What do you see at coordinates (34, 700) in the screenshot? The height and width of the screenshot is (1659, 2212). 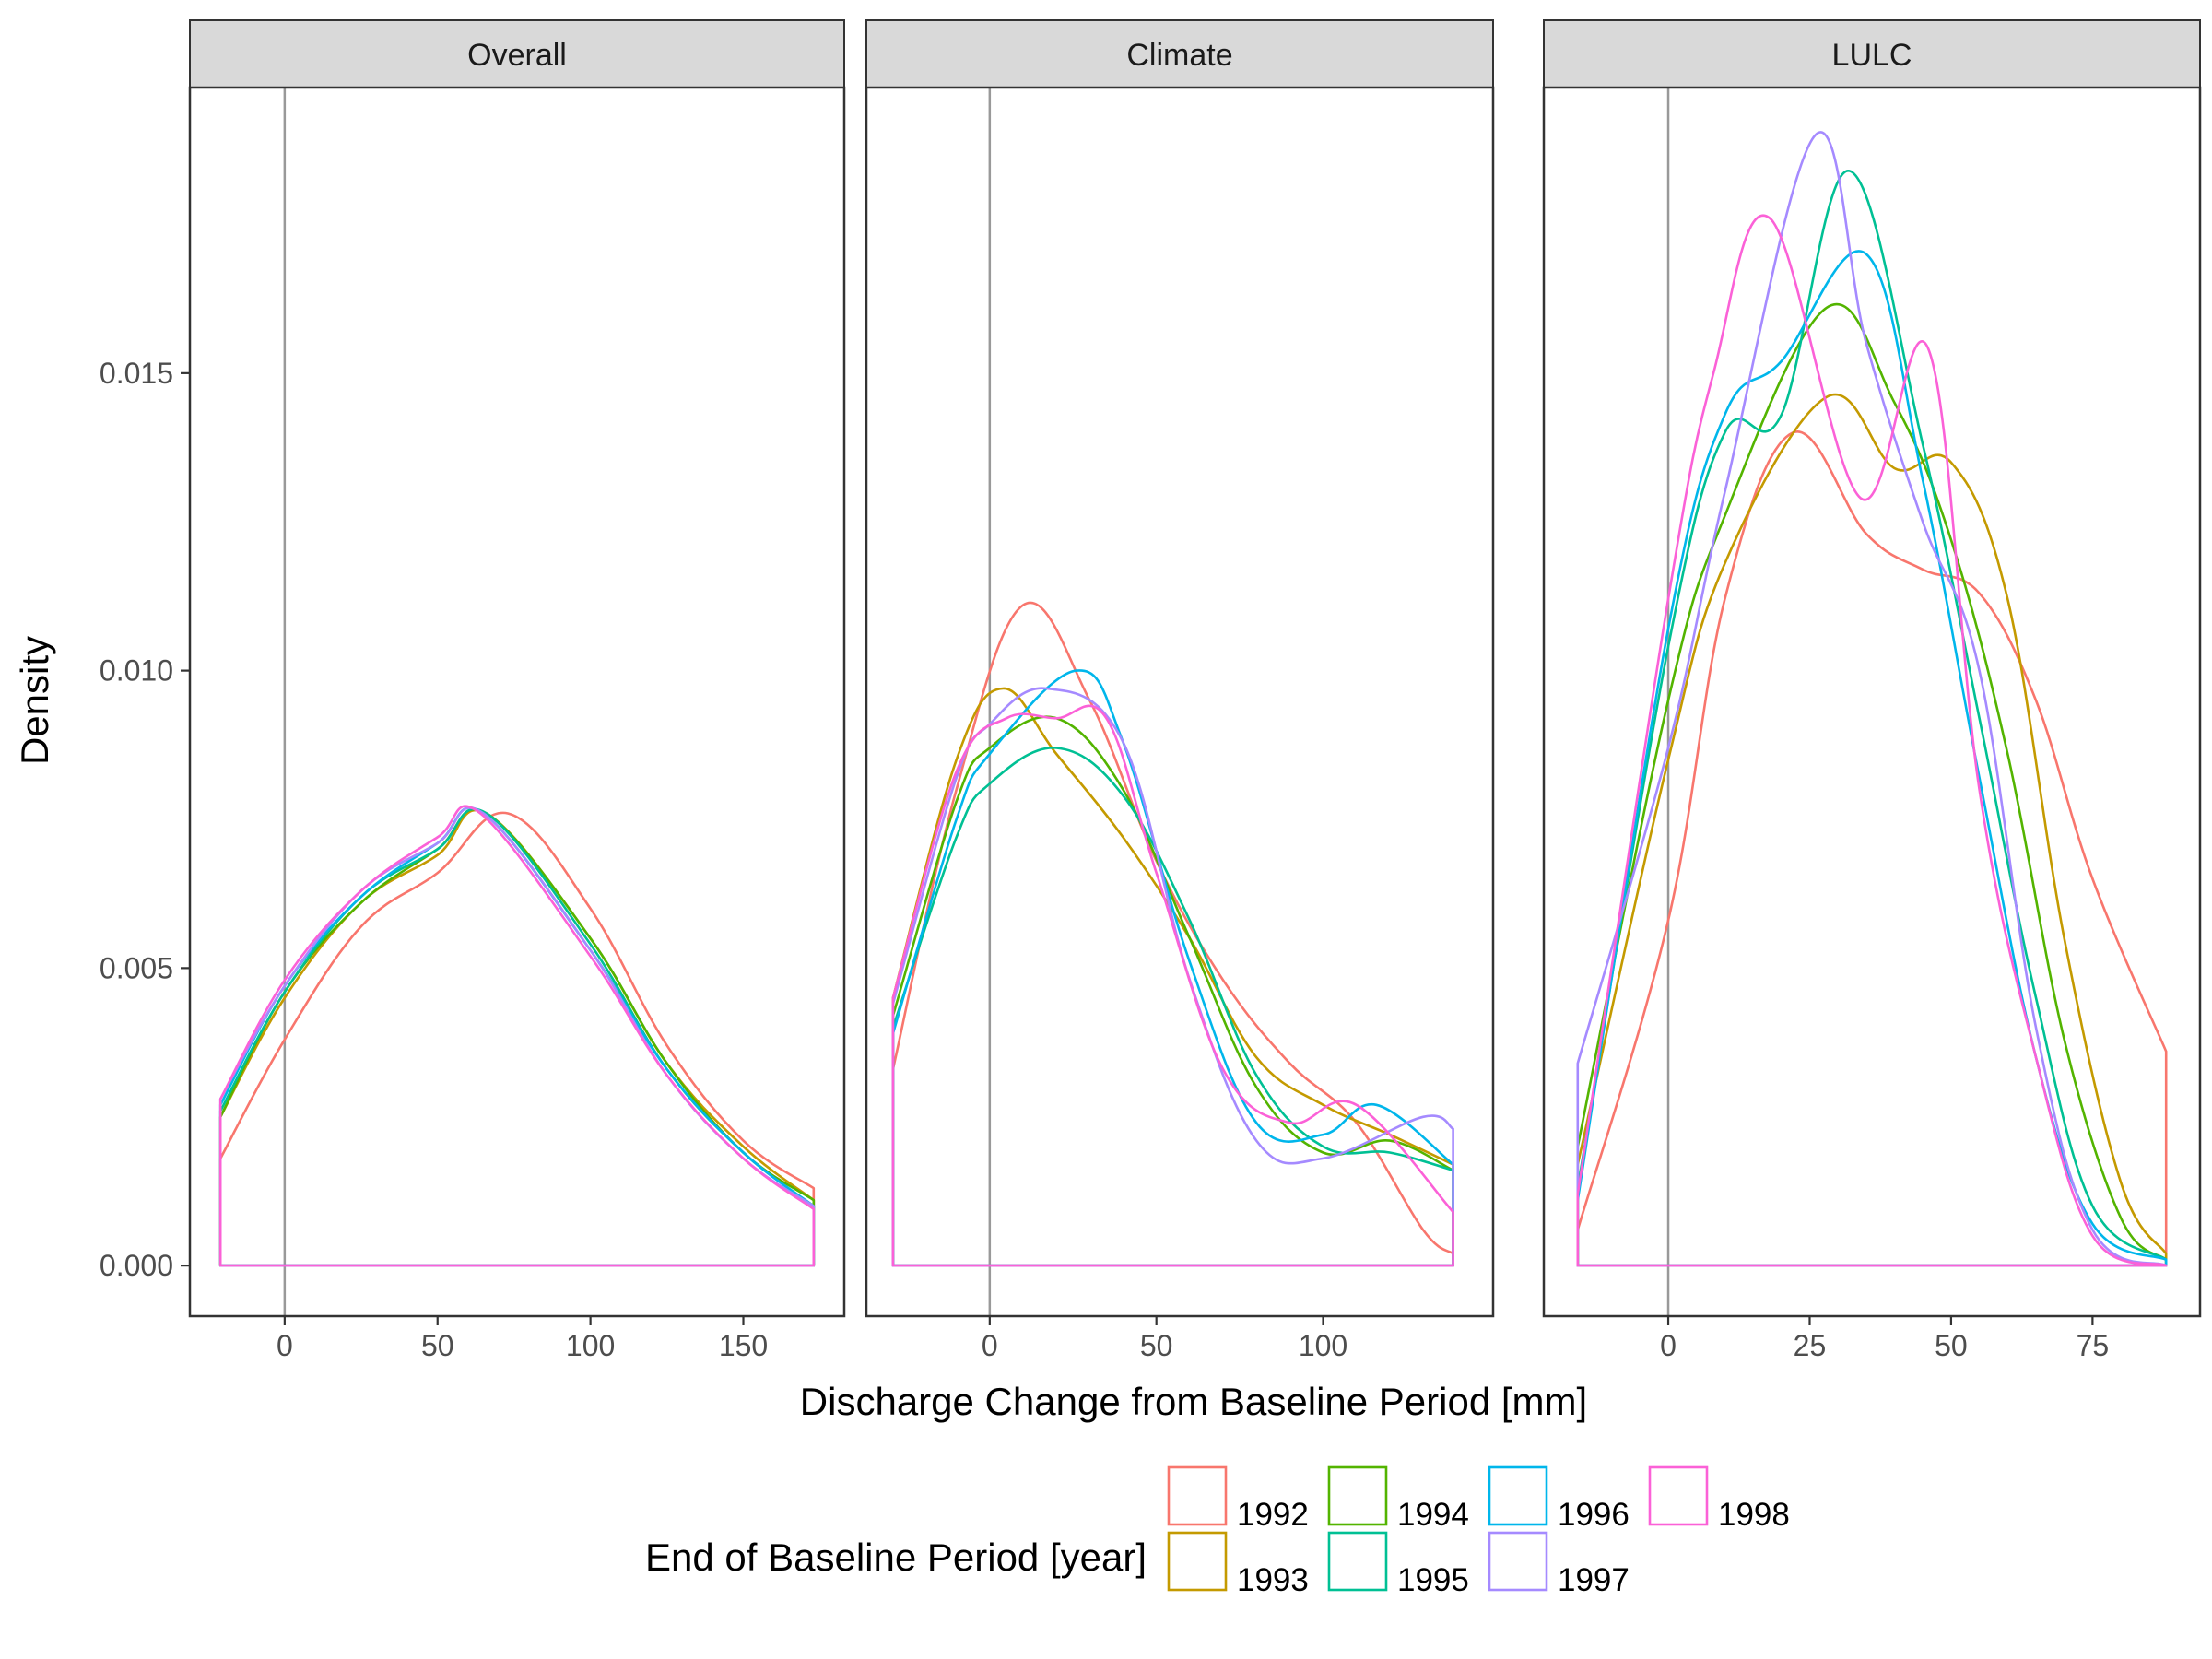 I see `y-axis-title: Density` at bounding box center [34, 700].